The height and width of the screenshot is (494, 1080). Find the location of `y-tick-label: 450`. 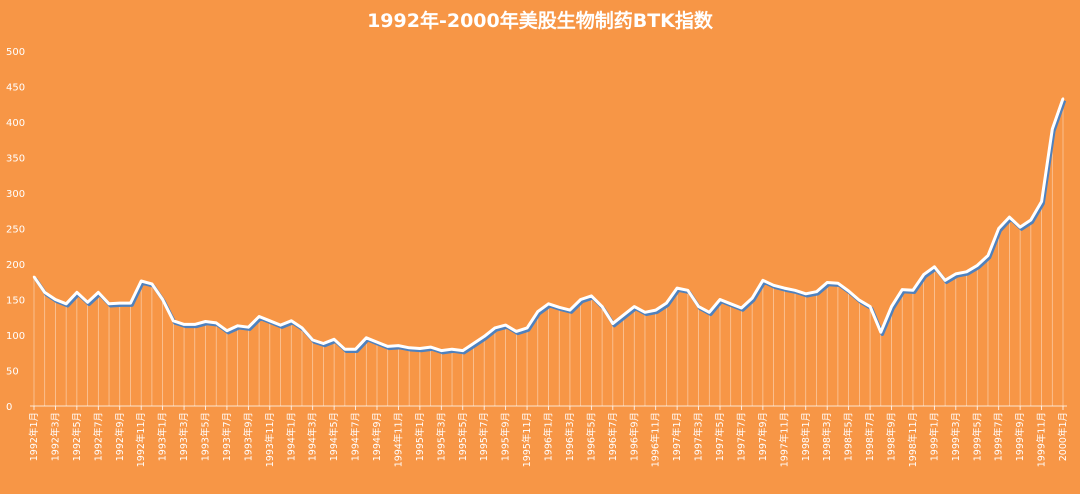

y-tick-label: 450 is located at coordinates (15, 88).